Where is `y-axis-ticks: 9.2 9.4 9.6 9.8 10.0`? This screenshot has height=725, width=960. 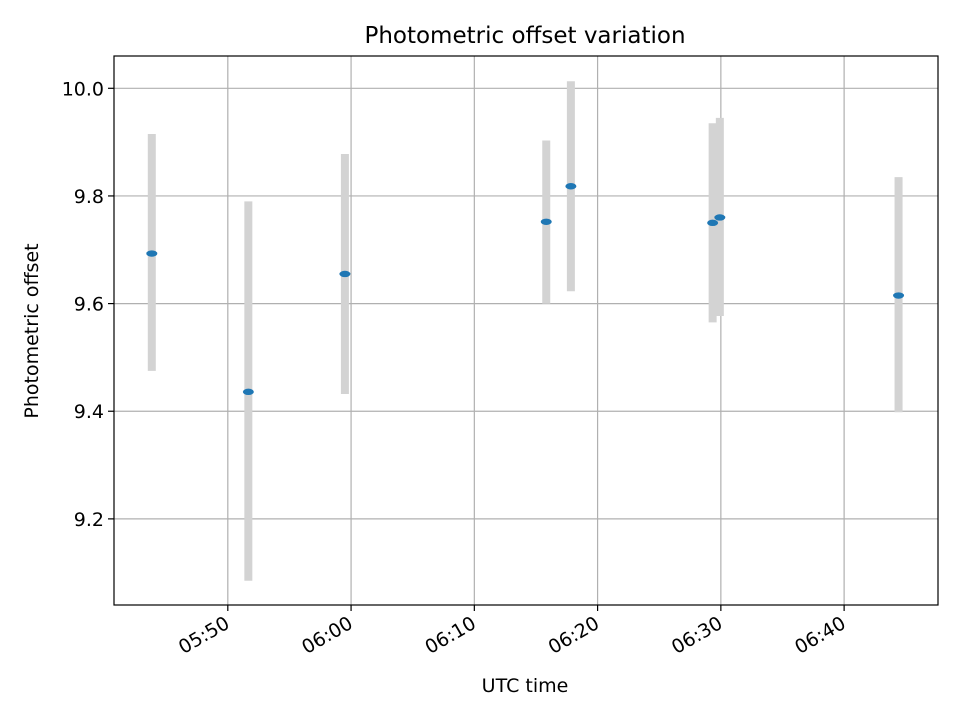
y-axis-ticks: 9.2 9.4 9.6 9.8 10.0 is located at coordinates (88, 304).